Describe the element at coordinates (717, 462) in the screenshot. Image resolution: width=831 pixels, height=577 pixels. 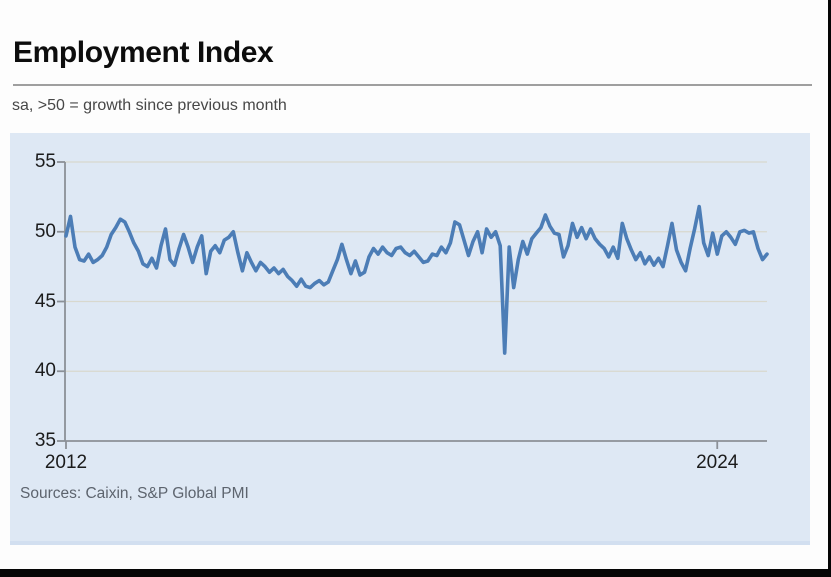
I see `x-tick-label: 2024` at that location.